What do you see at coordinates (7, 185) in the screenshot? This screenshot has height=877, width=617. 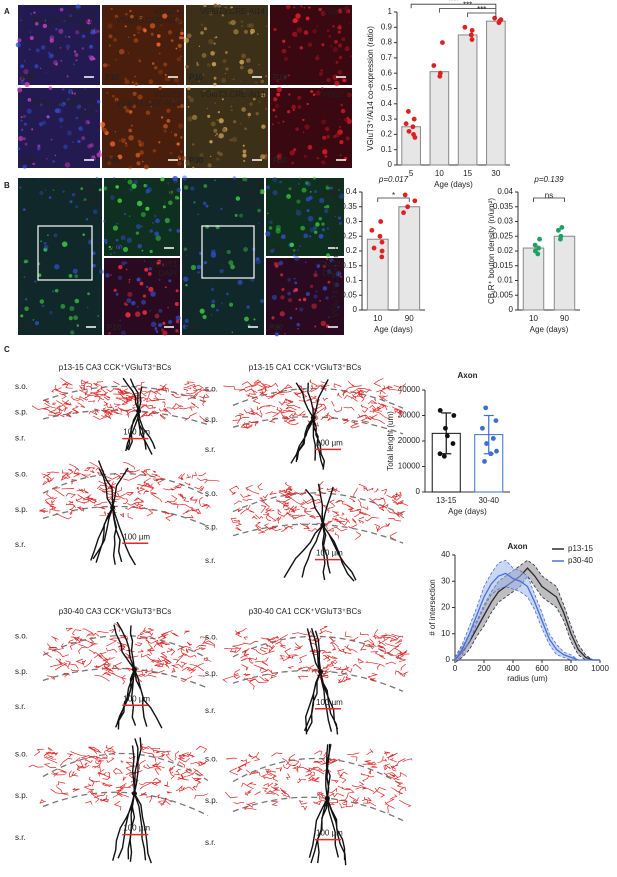 I see `panel-label: B` at bounding box center [7, 185].